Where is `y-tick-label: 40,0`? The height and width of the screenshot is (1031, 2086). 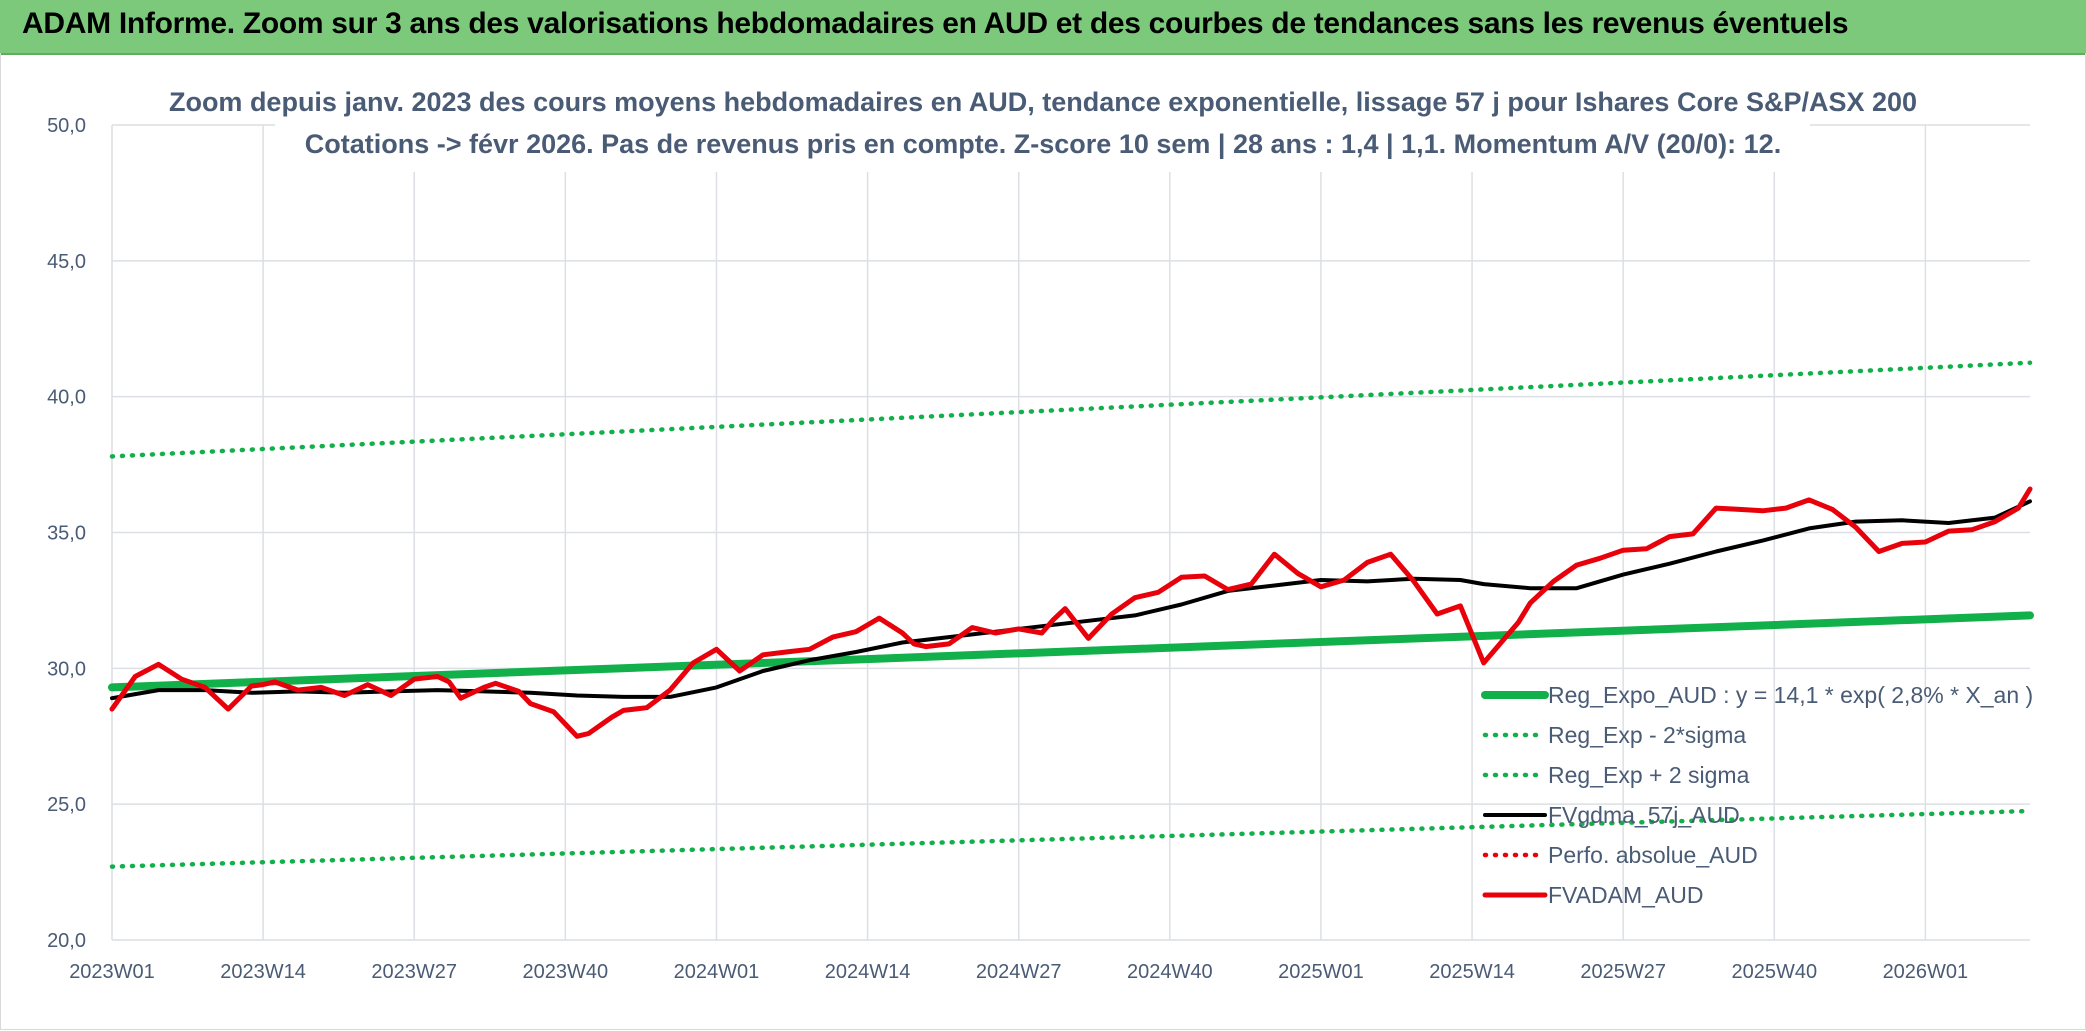
y-tick-label: 40,0 is located at coordinates (66, 398).